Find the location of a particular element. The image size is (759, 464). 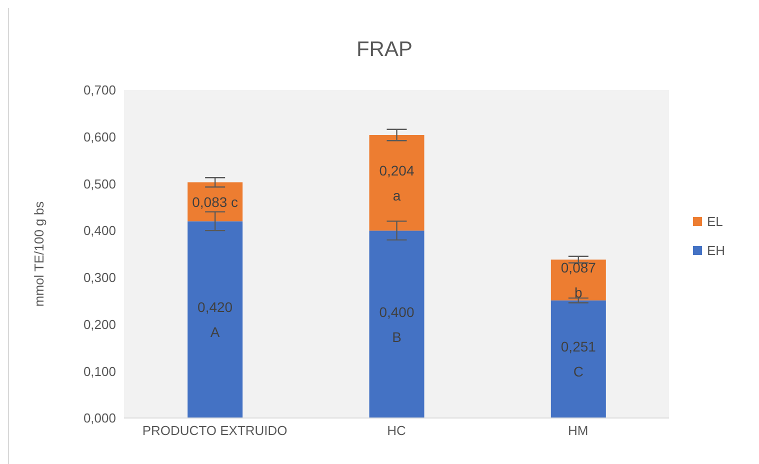

y-tick-label: 0,700 is located at coordinates (99, 90).